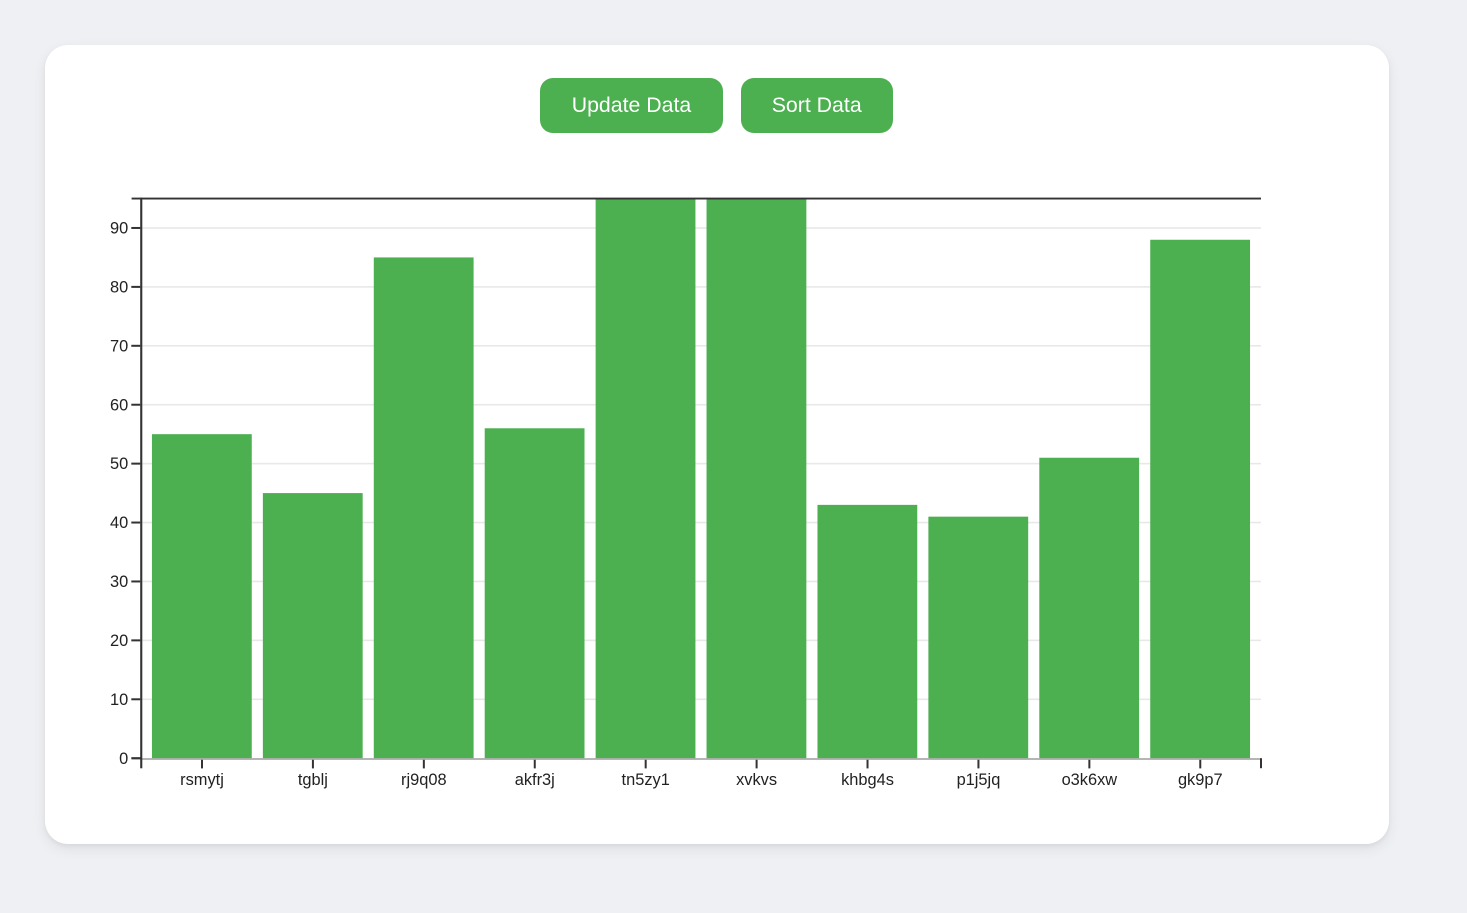 The image size is (1467, 913). Describe the element at coordinates (119, 464) in the screenshot. I see `svg-text: 50` at that location.